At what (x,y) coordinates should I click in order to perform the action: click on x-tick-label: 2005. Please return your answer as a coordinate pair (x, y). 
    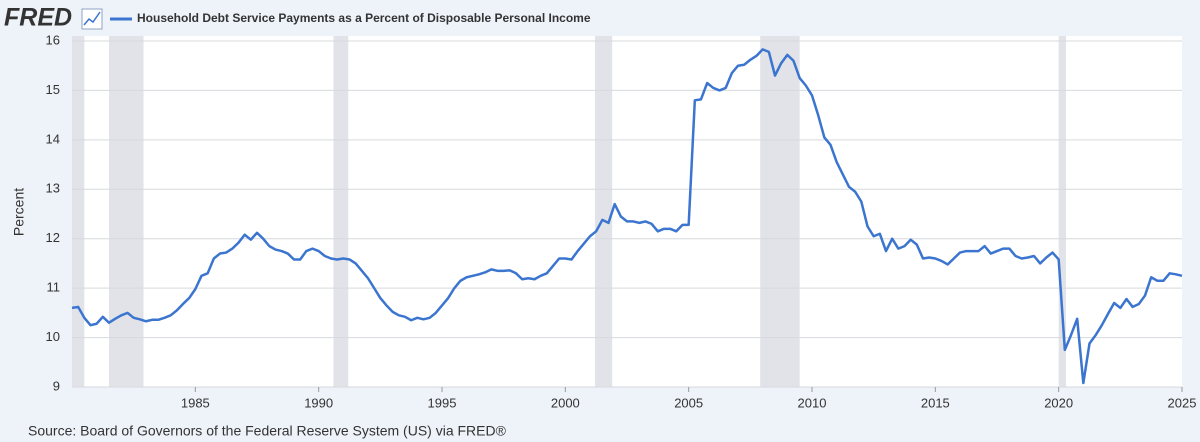
    Looking at the image, I should click on (688, 402).